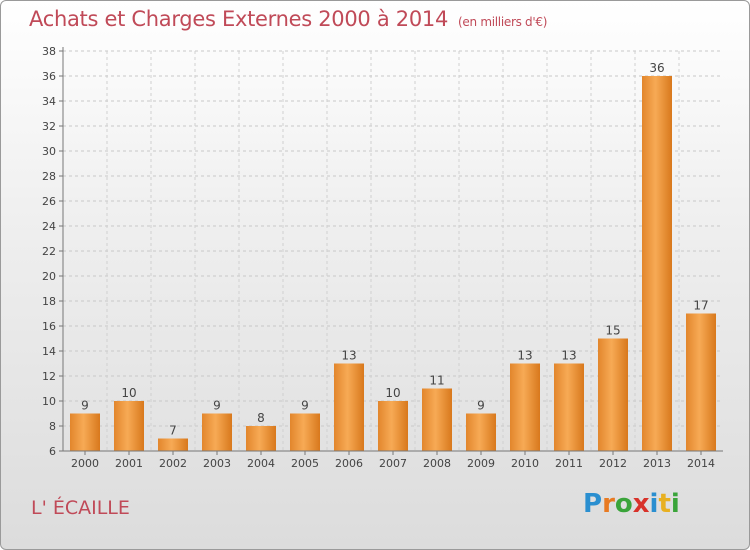  What do you see at coordinates (701, 463) in the screenshot?
I see `x-tick-label: 2014` at bounding box center [701, 463].